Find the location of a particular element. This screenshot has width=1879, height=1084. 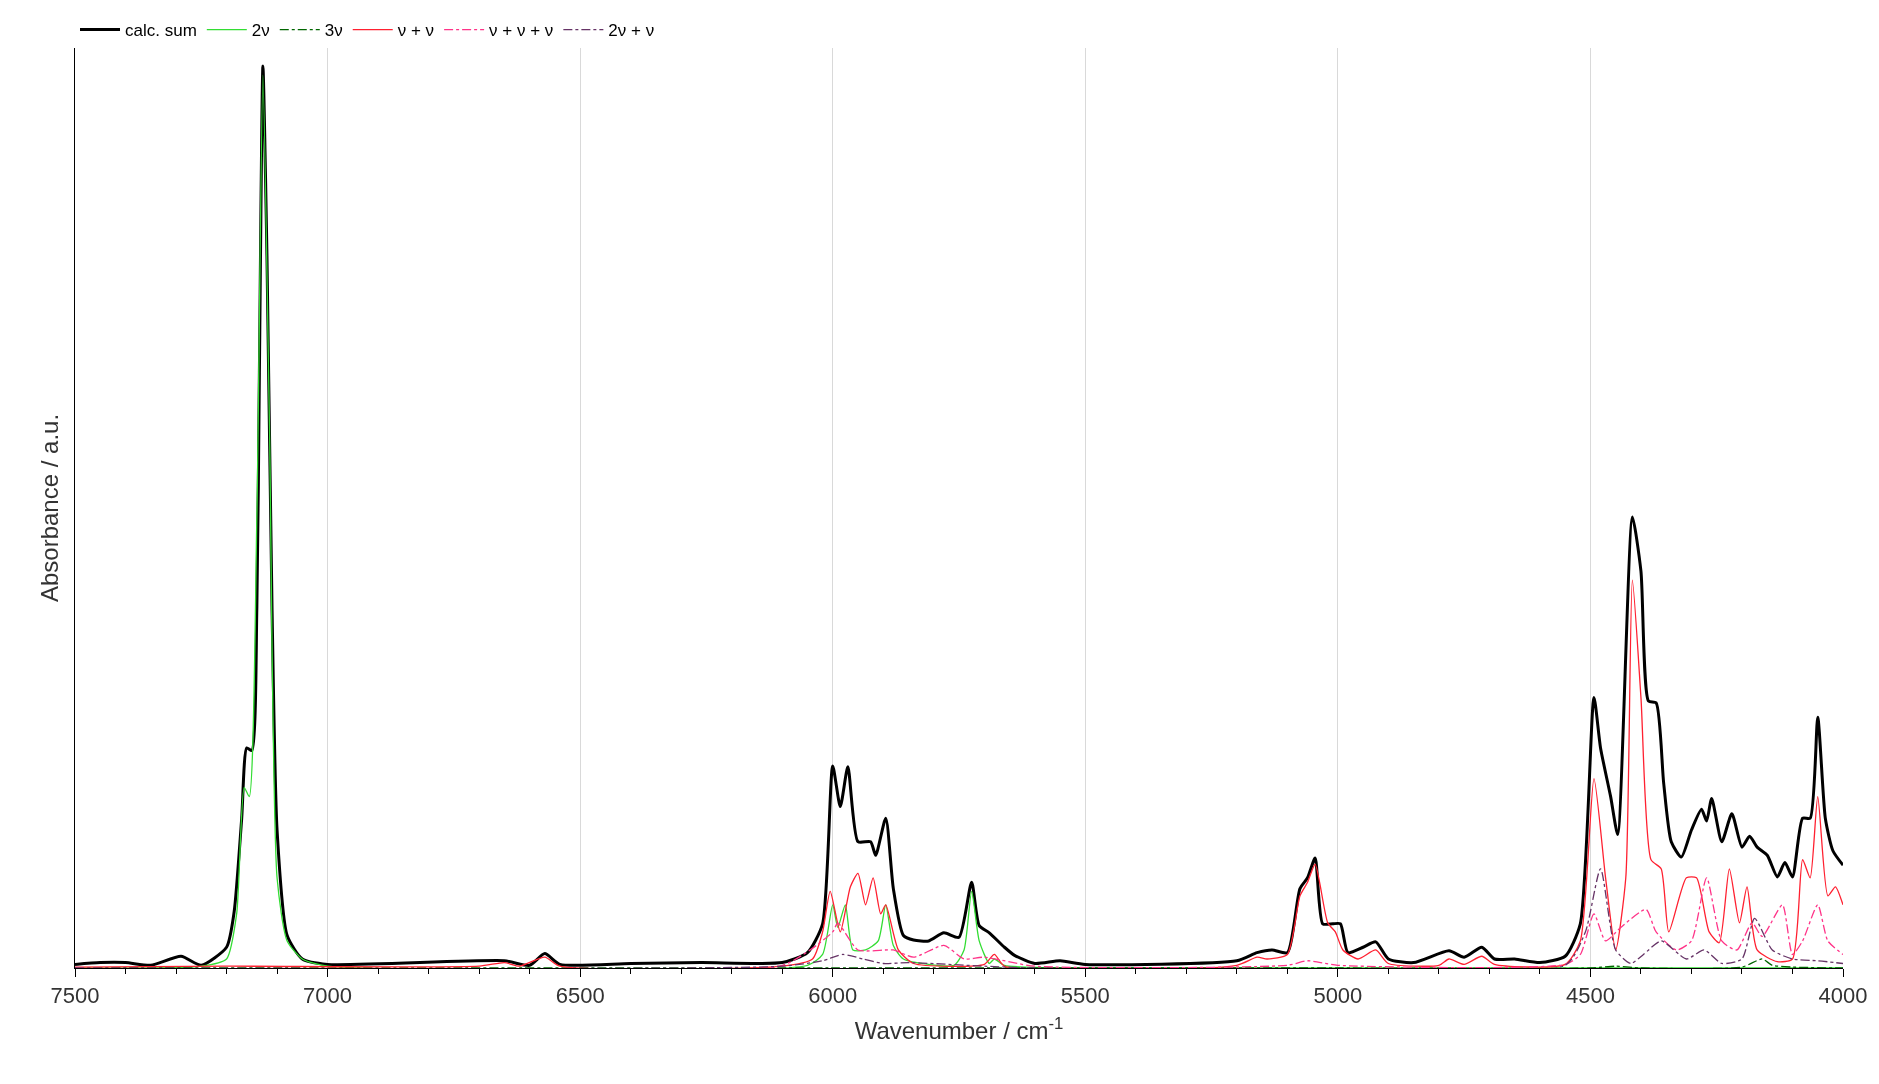

x-tick-label: 4500 is located at coordinates (1590, 996).